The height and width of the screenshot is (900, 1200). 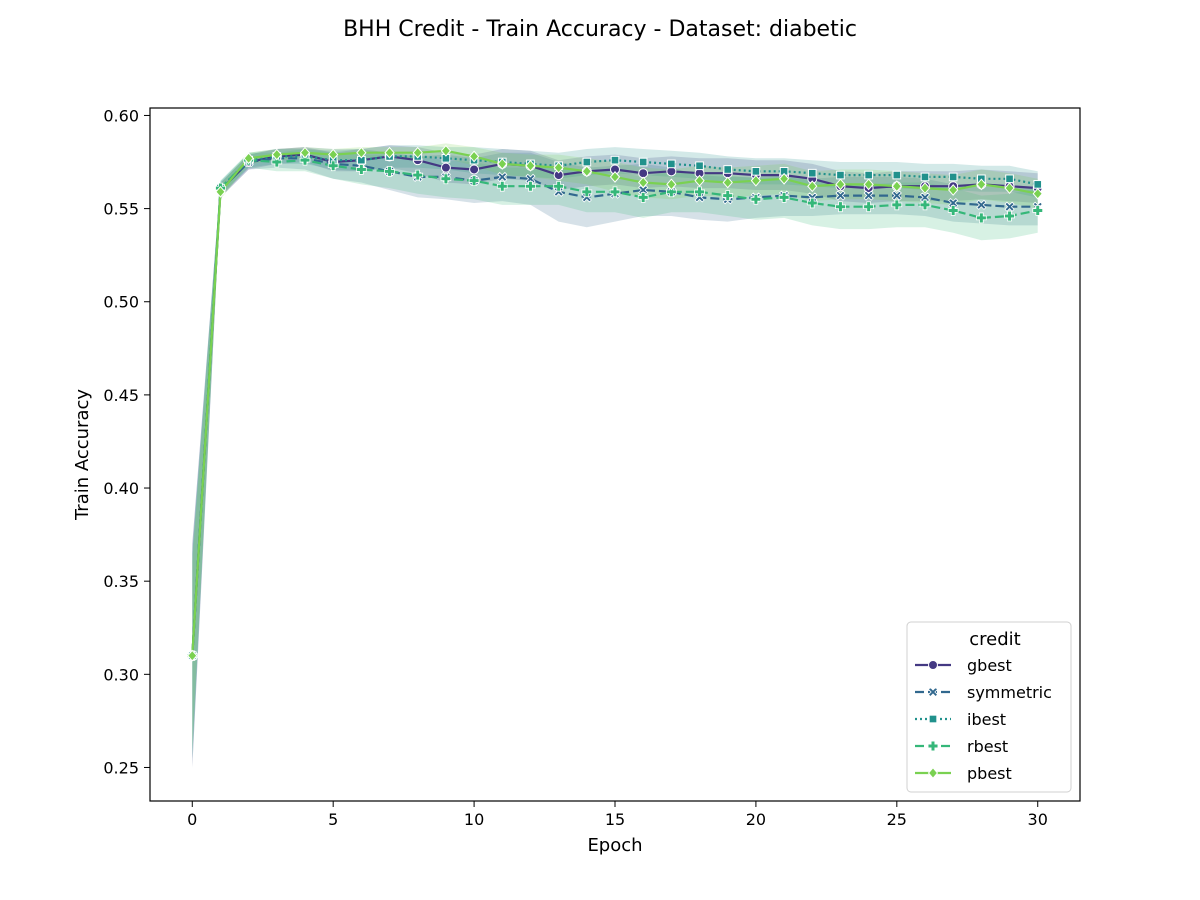 I want to click on y-tick-label: 0.35, so click(x=121, y=581).